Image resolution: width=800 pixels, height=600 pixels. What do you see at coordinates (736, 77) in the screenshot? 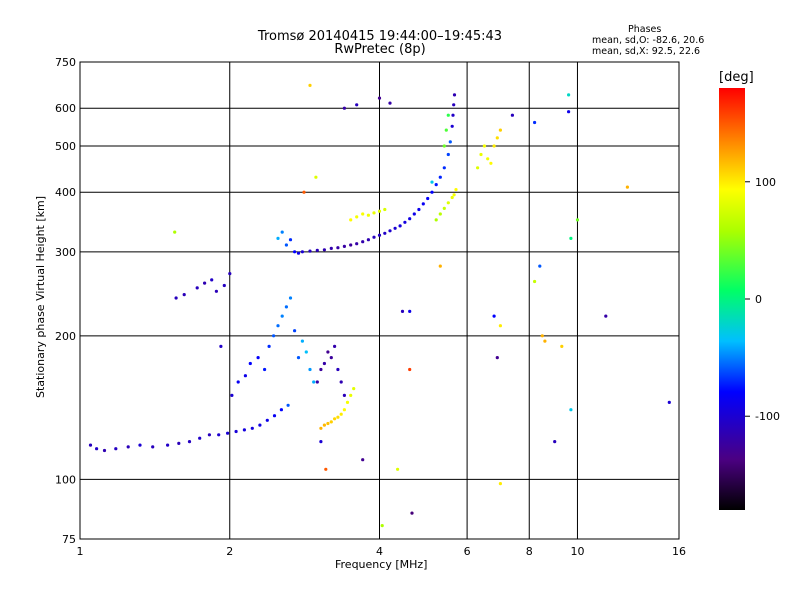
I see `colorbar-label: [deg]` at bounding box center [736, 77].